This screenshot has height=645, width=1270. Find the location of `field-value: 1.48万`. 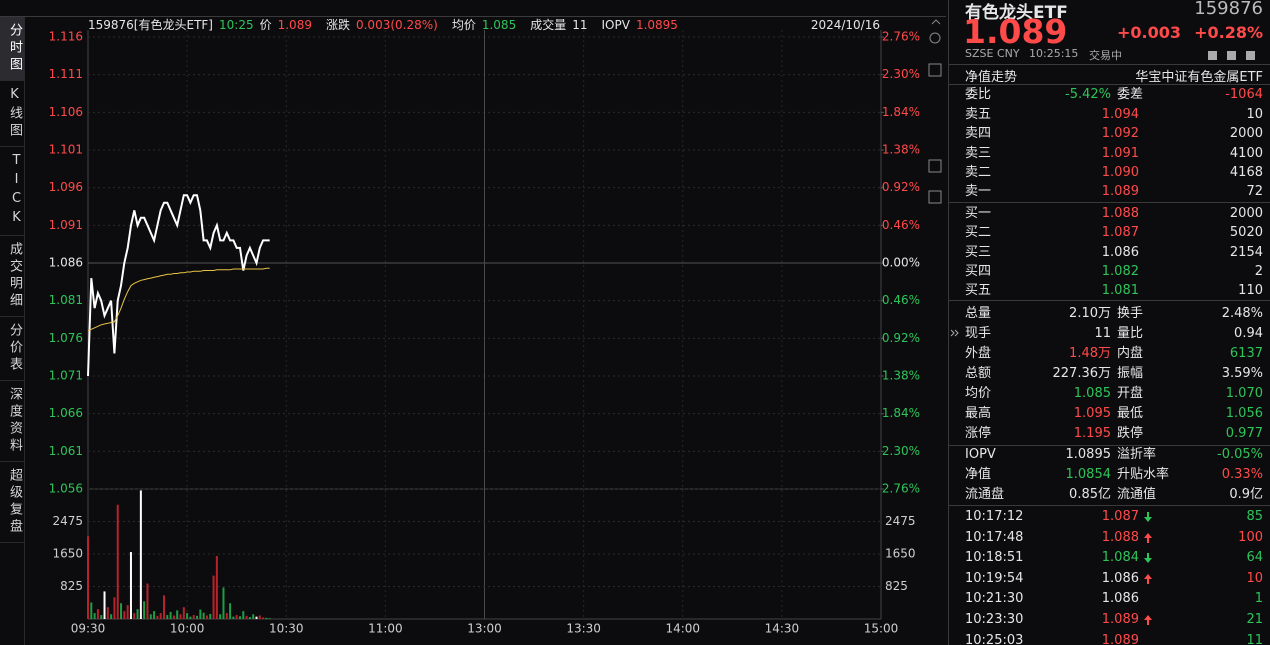

field-value: 1.48万 is located at coordinates (1090, 353).